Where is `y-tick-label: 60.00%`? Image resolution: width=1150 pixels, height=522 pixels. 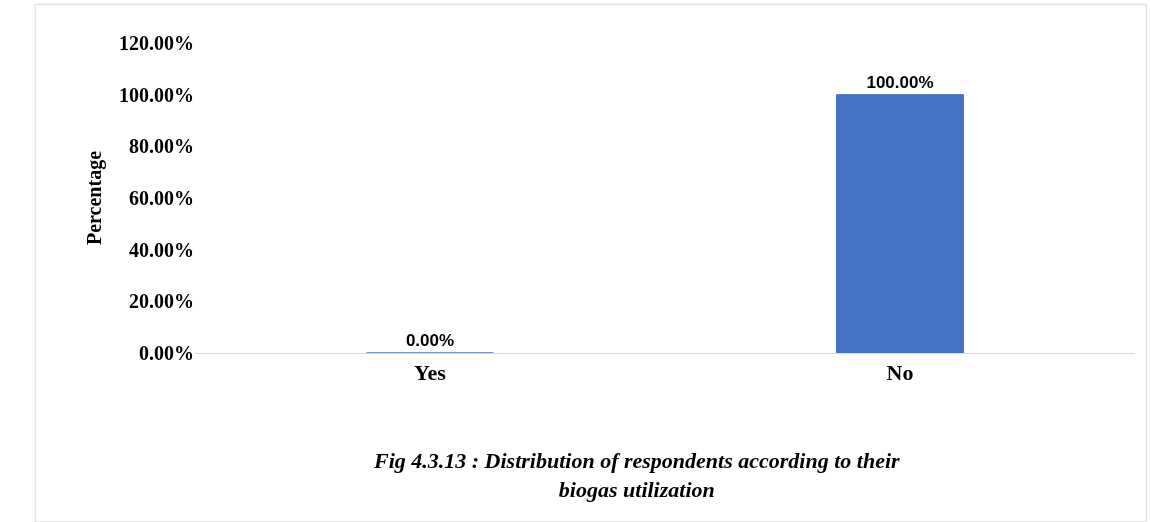
y-tick-label: 60.00% is located at coordinates (161, 198).